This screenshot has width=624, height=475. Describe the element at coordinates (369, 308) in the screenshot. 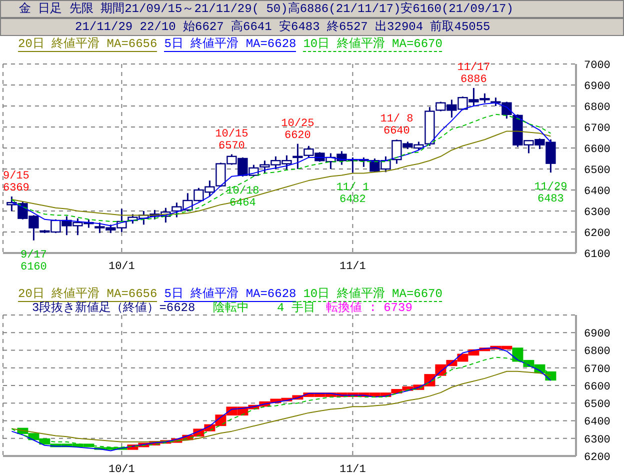

I see `annotation: 転換値 : 6739` at that location.